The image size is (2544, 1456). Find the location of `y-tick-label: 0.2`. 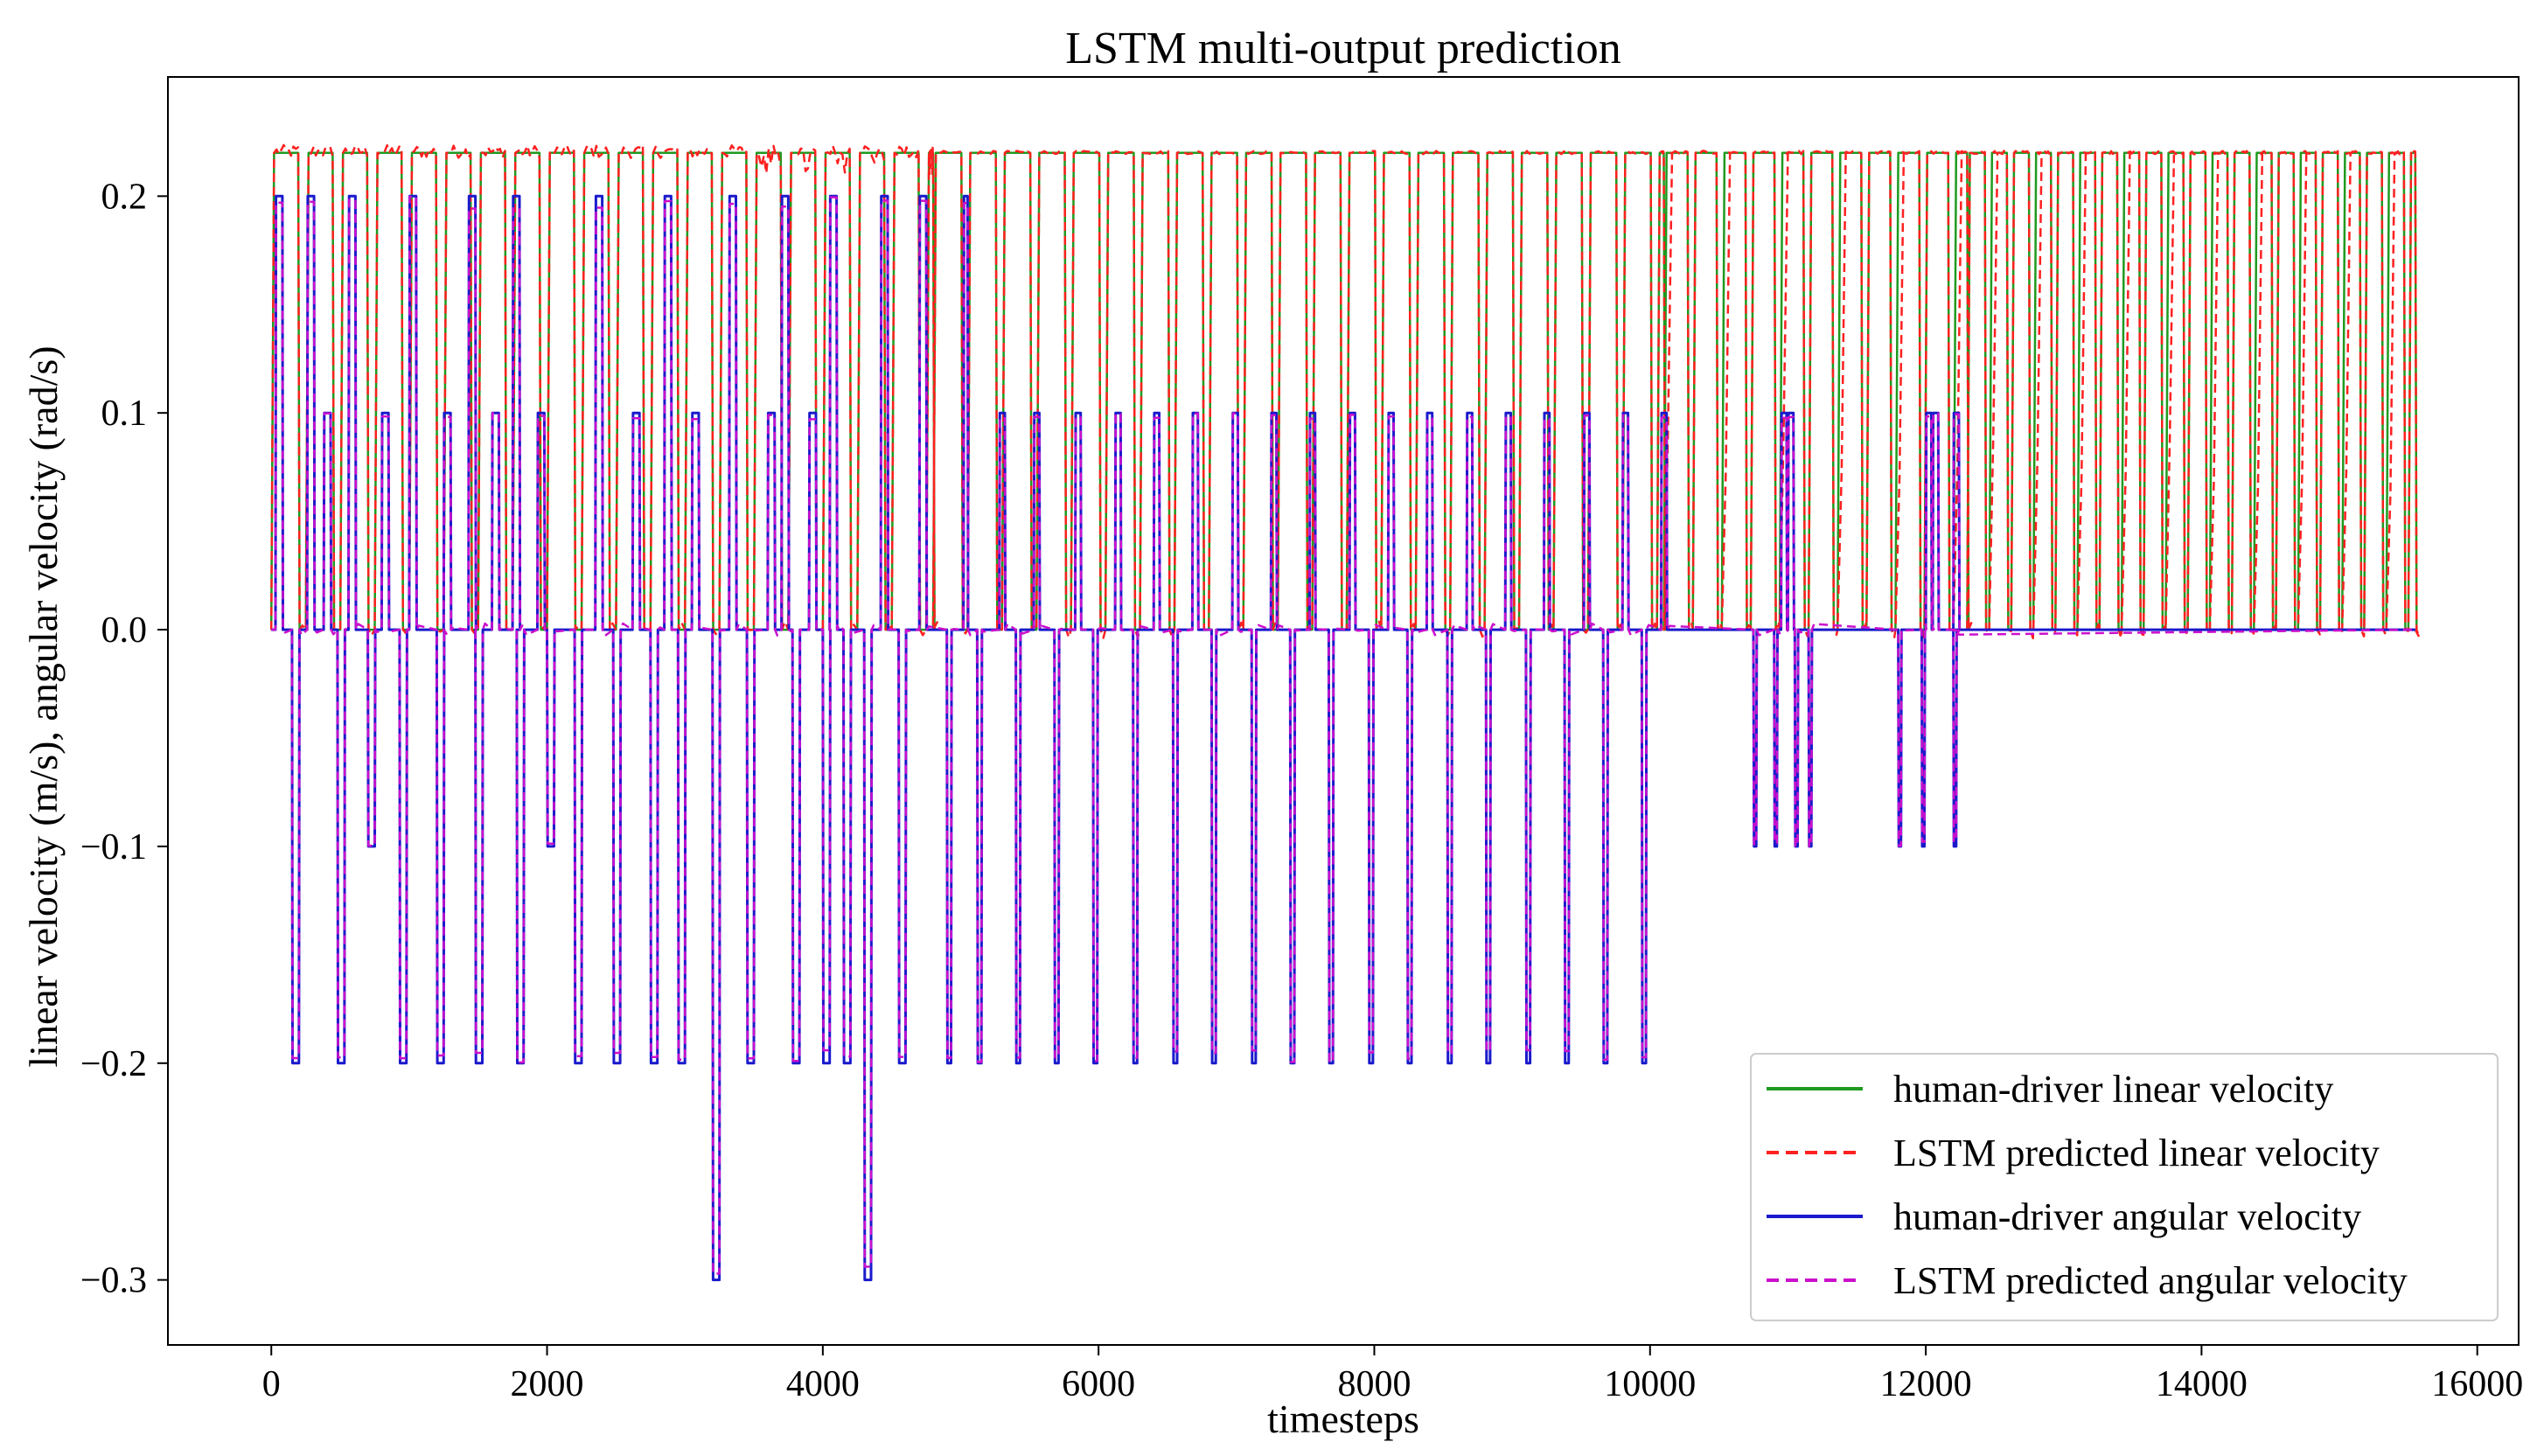

y-tick-label: 0.2 is located at coordinates (125, 197).